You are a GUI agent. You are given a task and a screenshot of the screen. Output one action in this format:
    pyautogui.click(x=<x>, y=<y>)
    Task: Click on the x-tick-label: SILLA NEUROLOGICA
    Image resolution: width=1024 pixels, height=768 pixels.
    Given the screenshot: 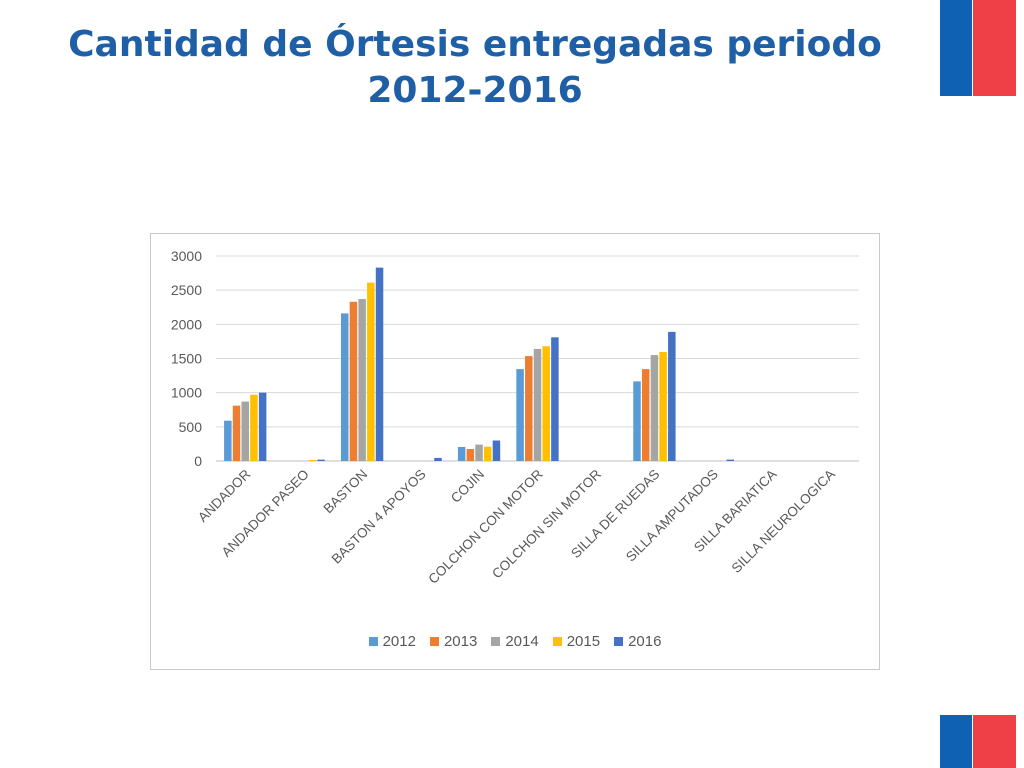 What is the action you would take?
    pyautogui.click(x=783, y=521)
    